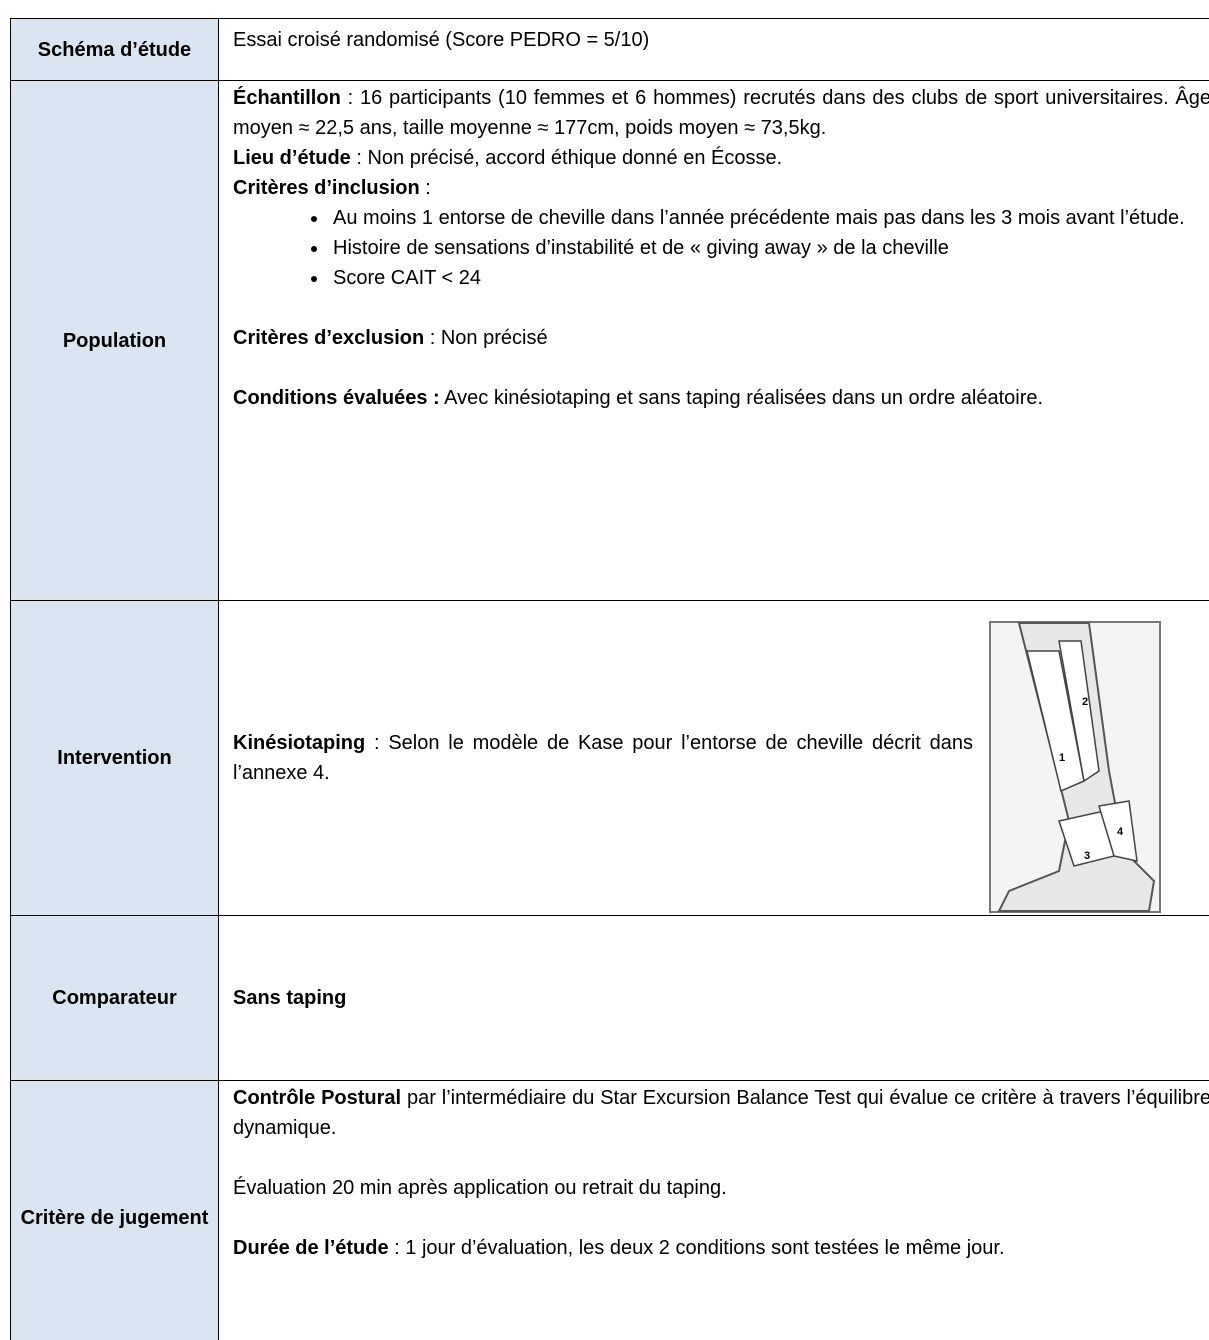 The width and height of the screenshot is (1209, 1340). I want to click on label: Échantillon, so click(287, 98).